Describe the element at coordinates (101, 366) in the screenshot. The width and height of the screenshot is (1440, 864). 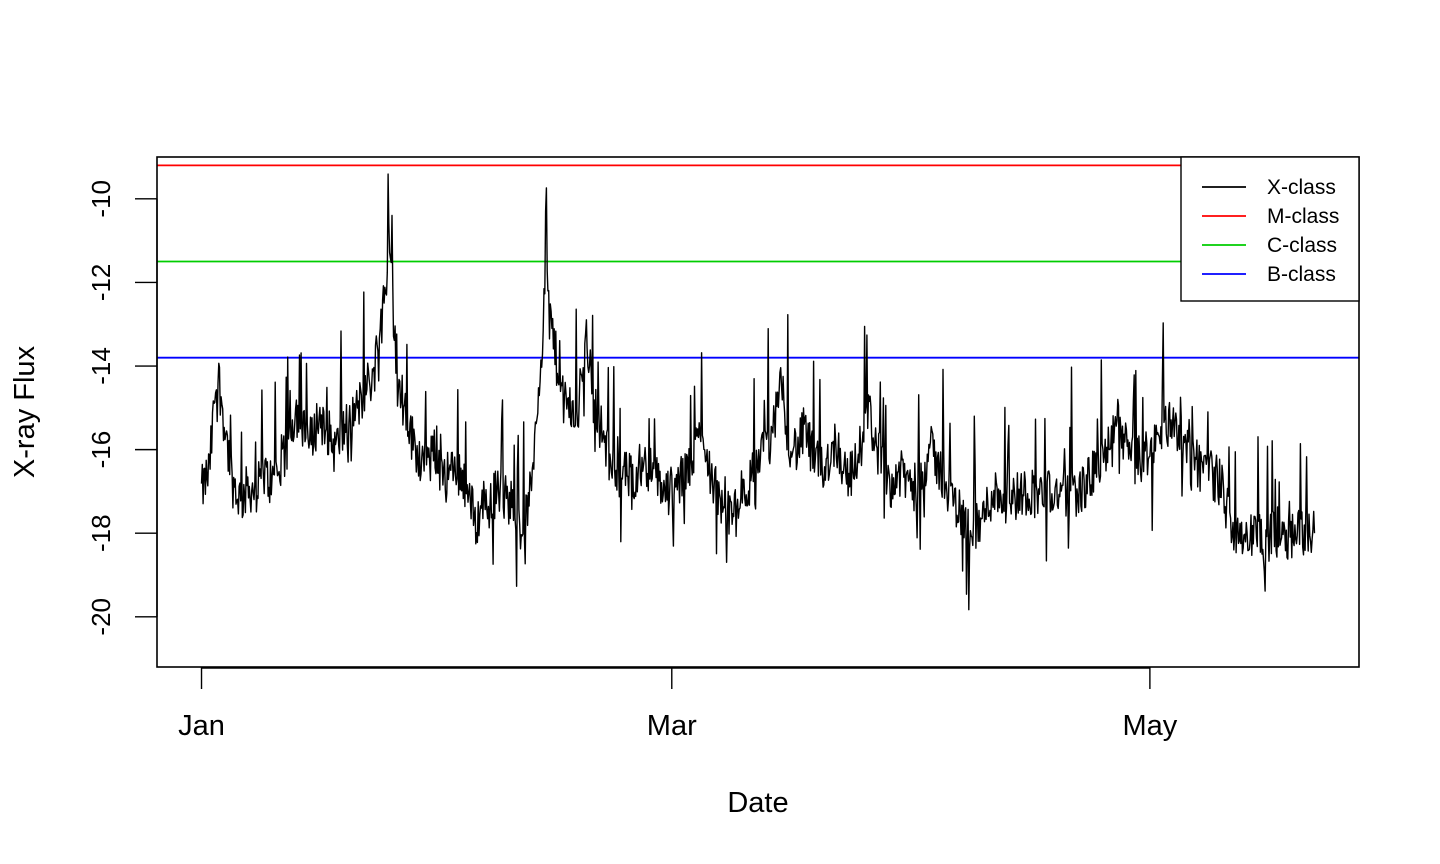
I see `y-tick-label: -14` at that location.